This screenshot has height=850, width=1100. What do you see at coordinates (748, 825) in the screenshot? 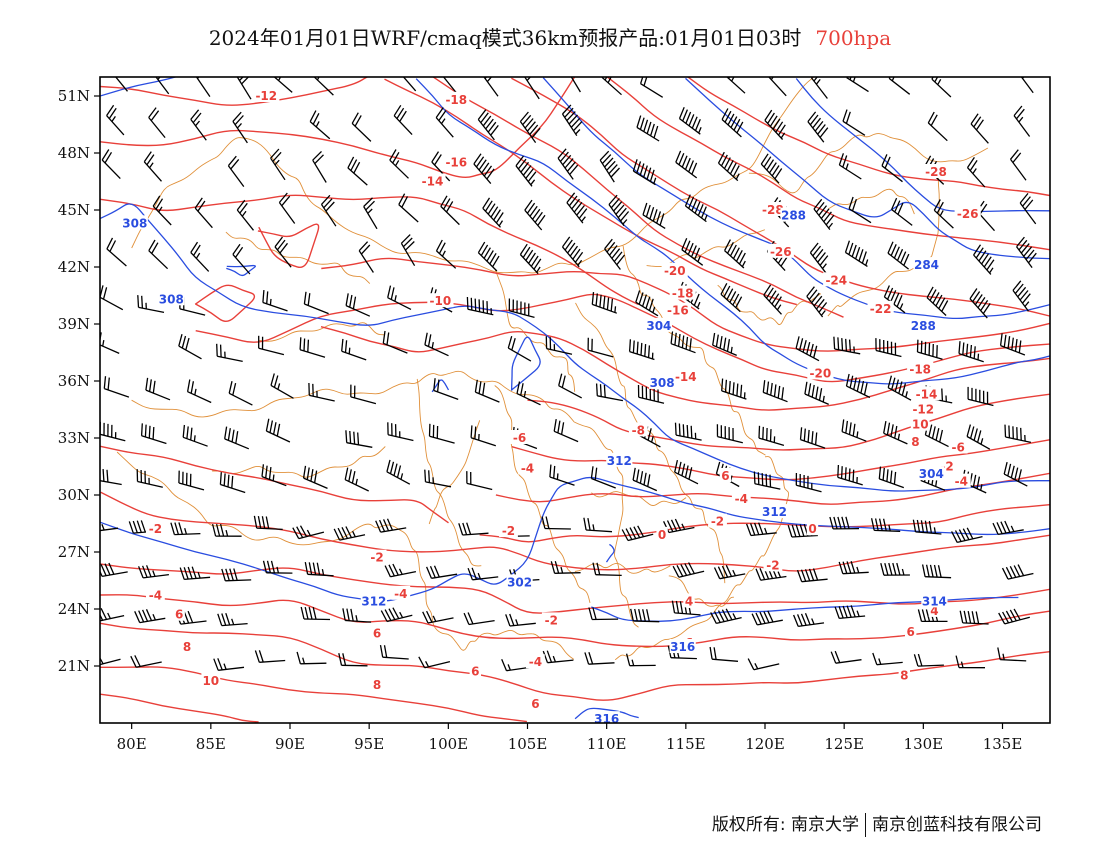
I see `copyright-prefix: 版权所有:` at bounding box center [748, 825].